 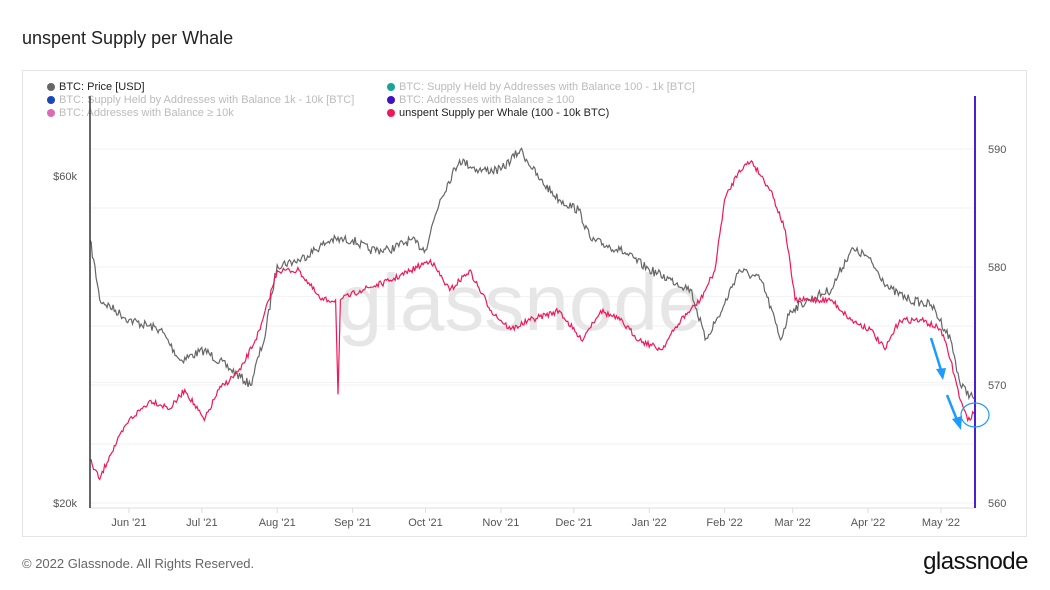 What do you see at coordinates (975, 561) in the screenshot?
I see `brand-logo: glassnode` at bounding box center [975, 561].